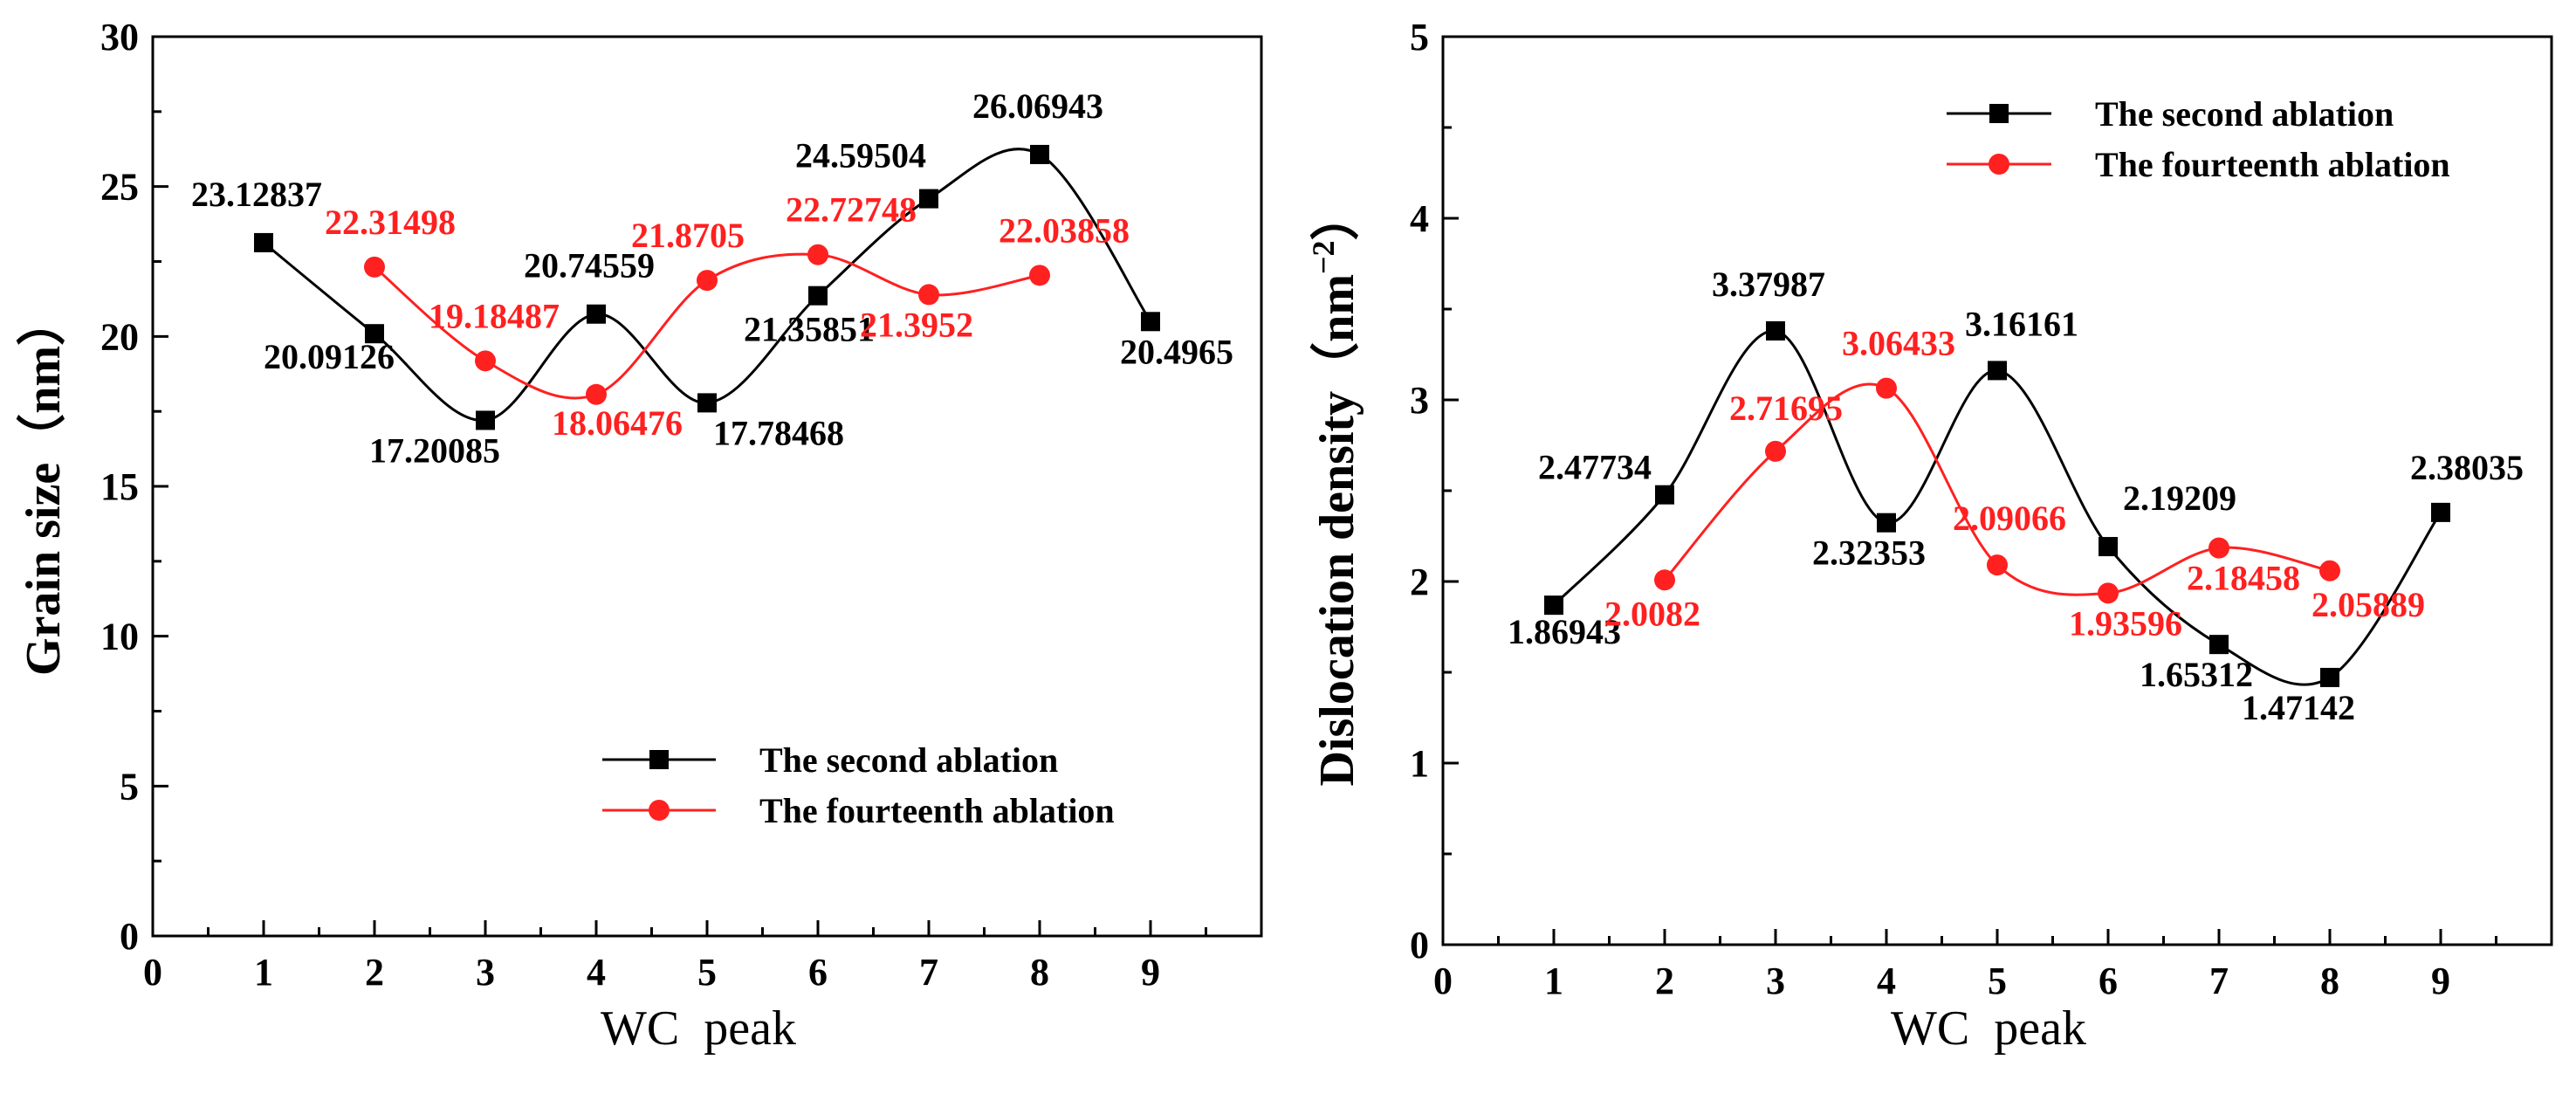 This screenshot has height=1094, width=2576. What do you see at coordinates (2467, 467) in the screenshot?
I see `data-label: 2.38035` at bounding box center [2467, 467].